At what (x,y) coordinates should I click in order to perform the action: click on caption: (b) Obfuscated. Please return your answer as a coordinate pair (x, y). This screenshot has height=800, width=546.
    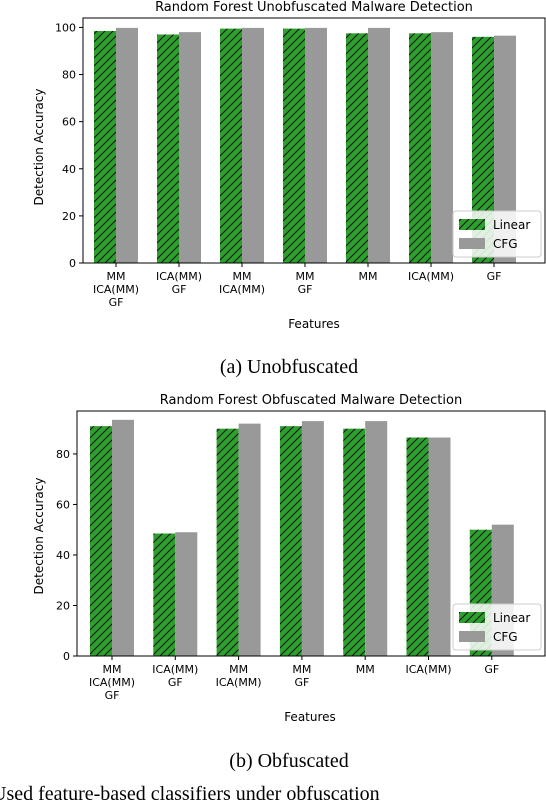
    Looking at the image, I should click on (288, 761).